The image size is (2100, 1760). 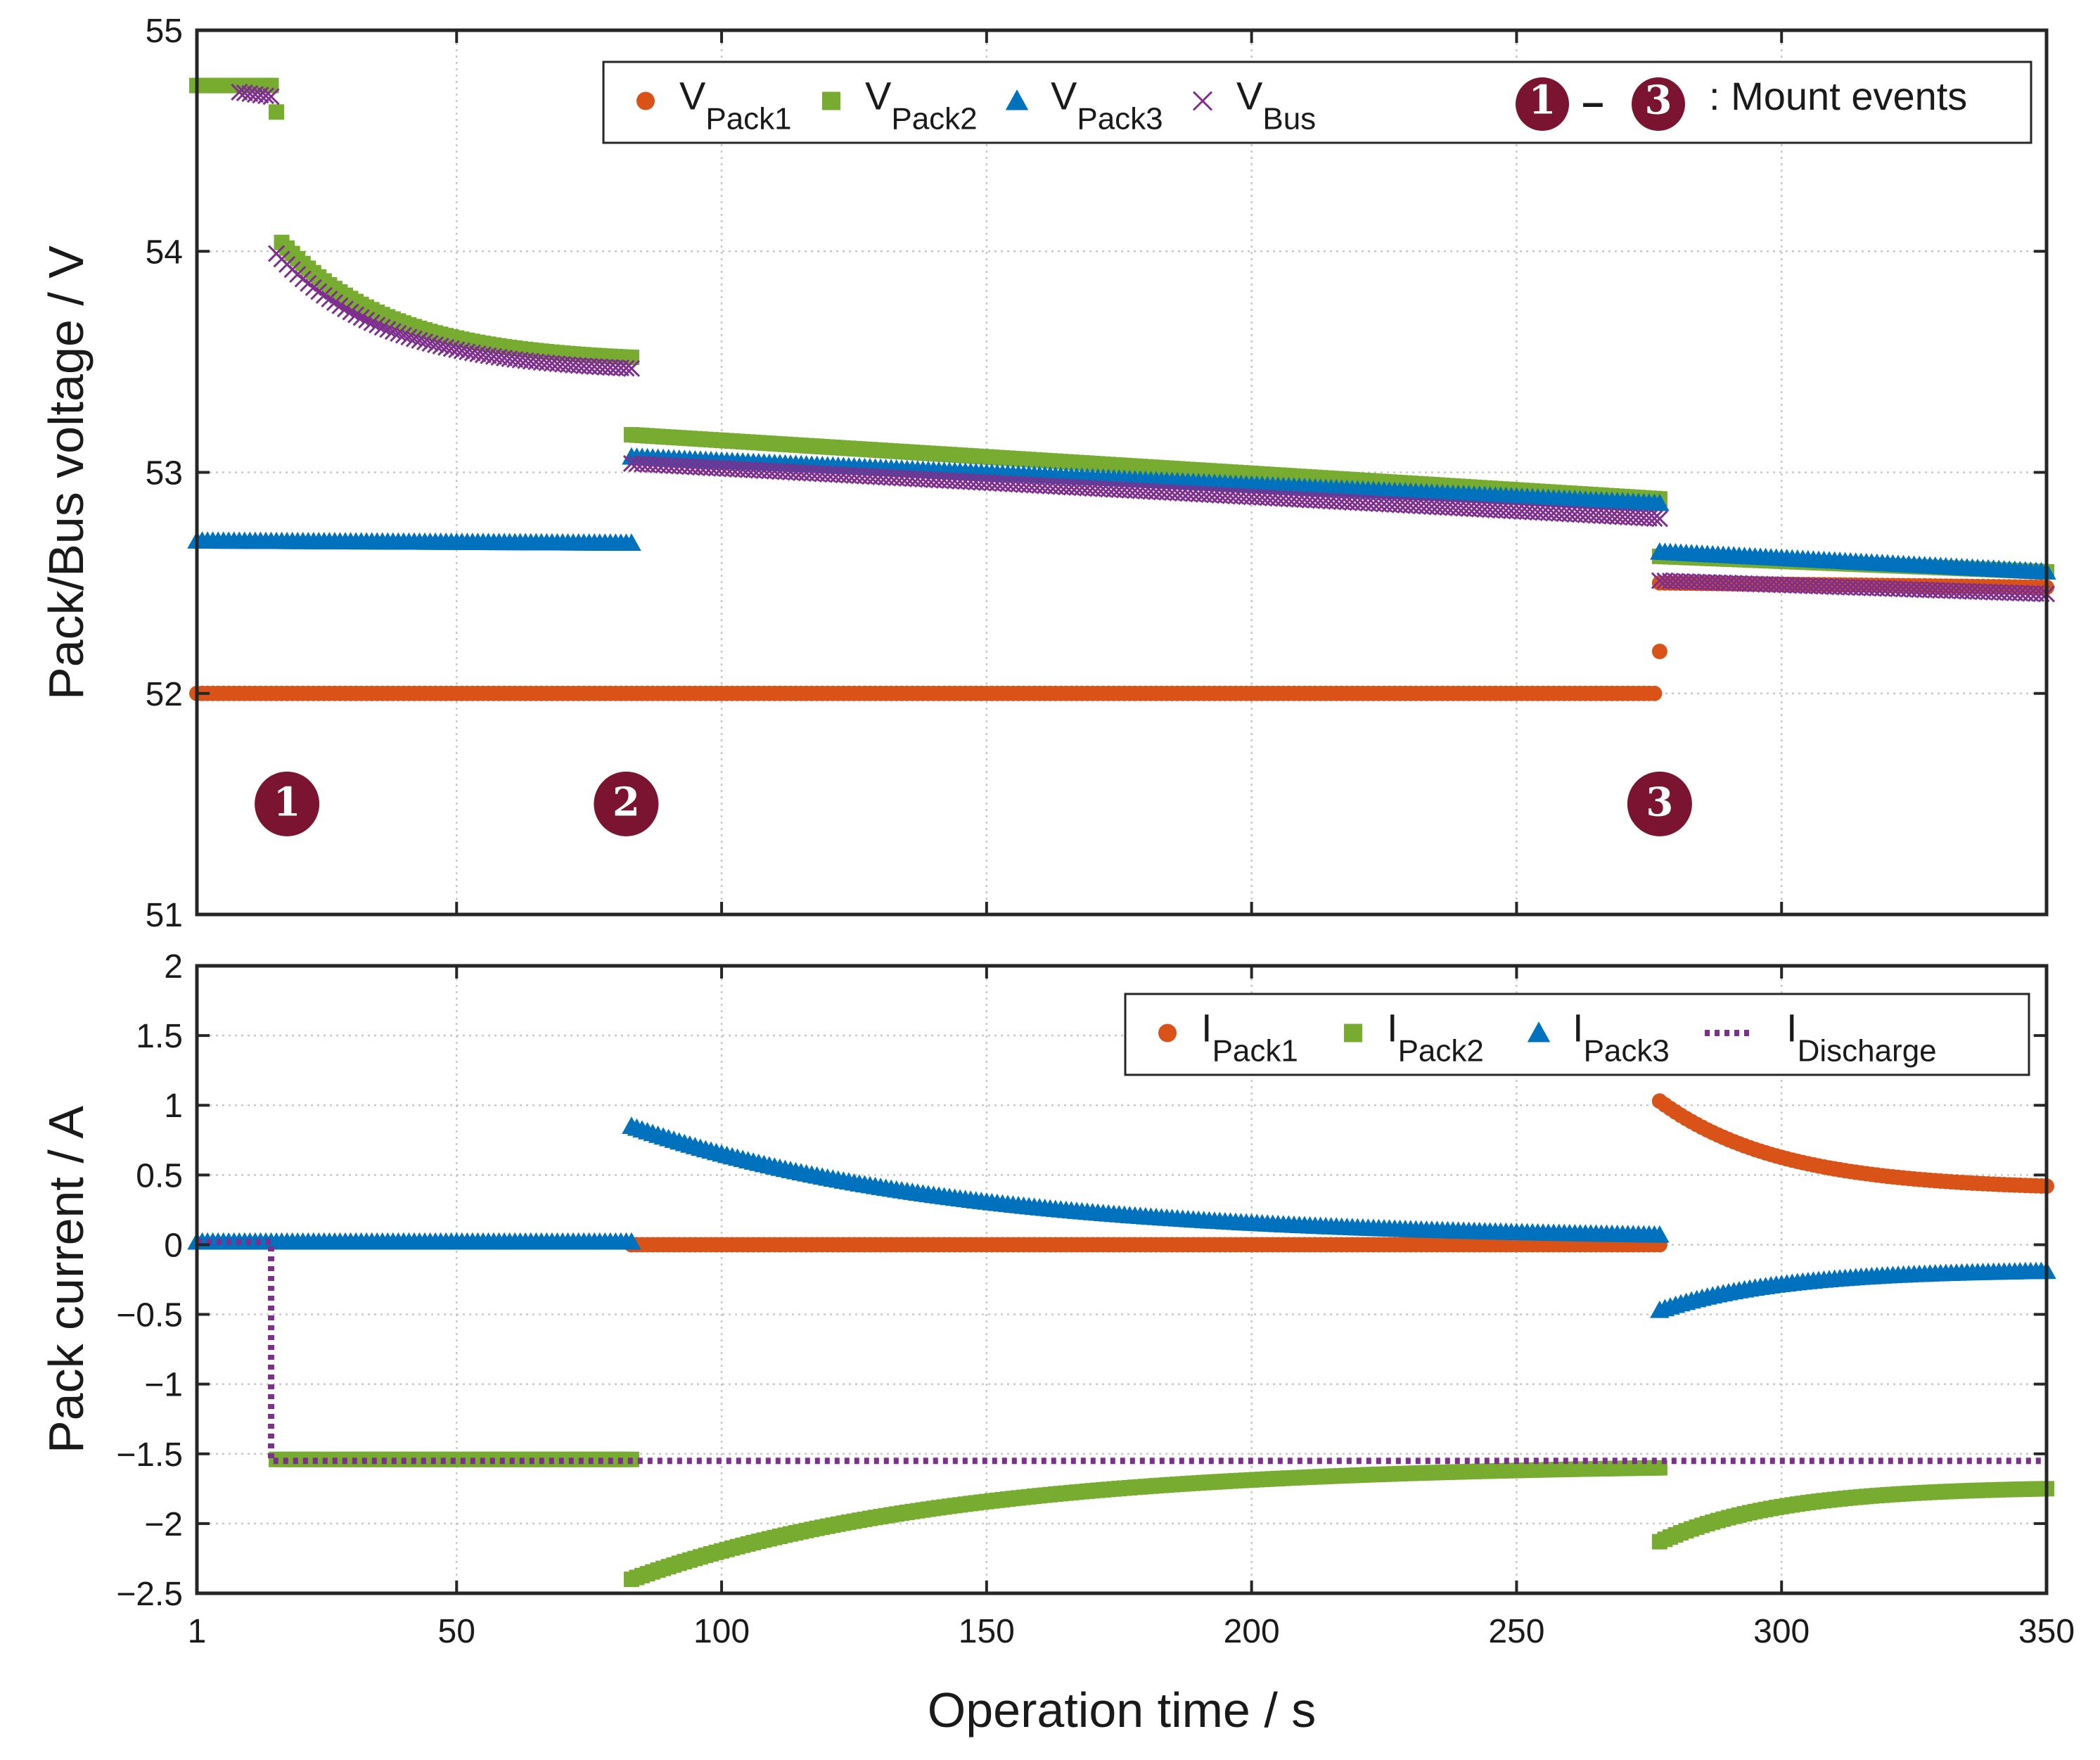 I want to click on y-tick-label: 1.5, so click(x=159, y=1036).